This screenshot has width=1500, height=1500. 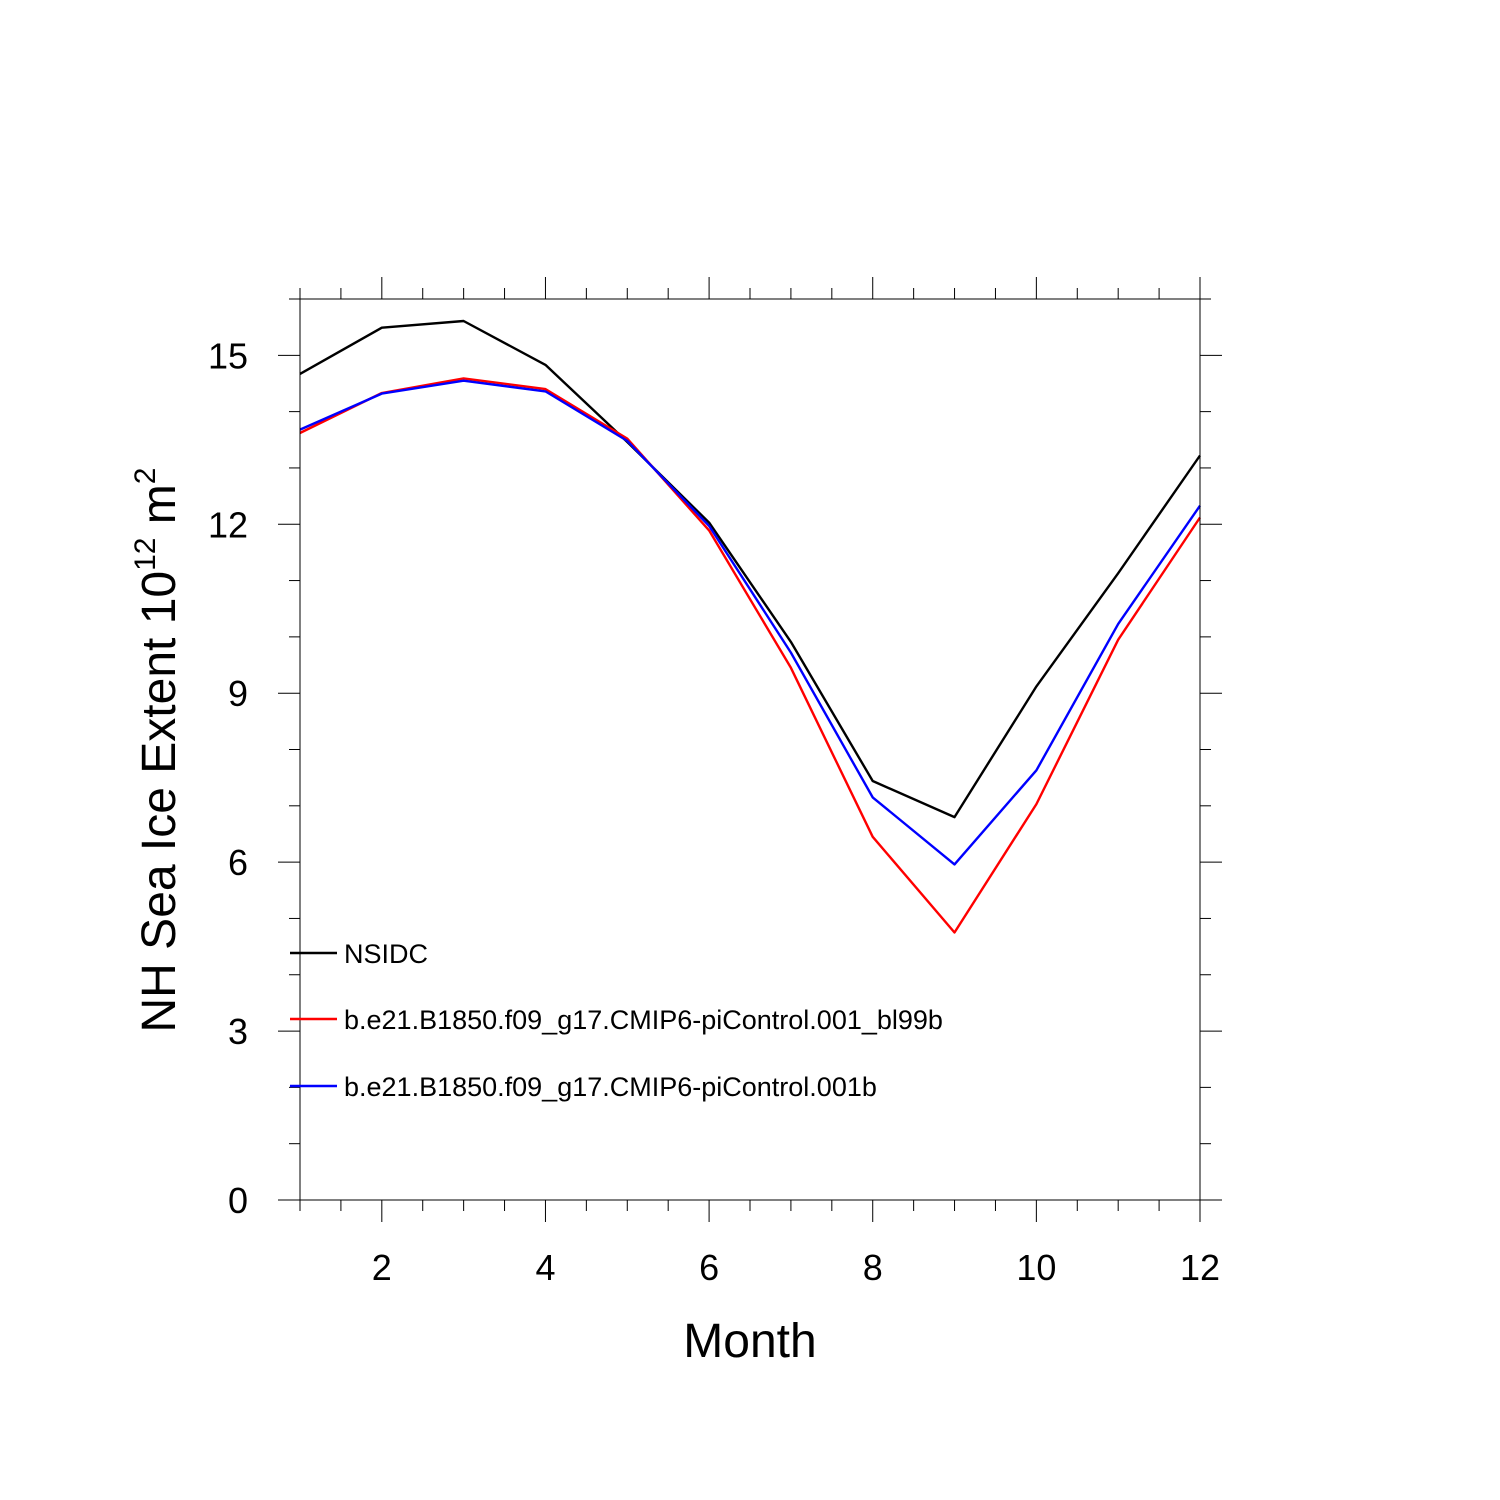 What do you see at coordinates (145, 476) in the screenshot?
I see `y-axis-title-unit-exponent: 2` at bounding box center [145, 476].